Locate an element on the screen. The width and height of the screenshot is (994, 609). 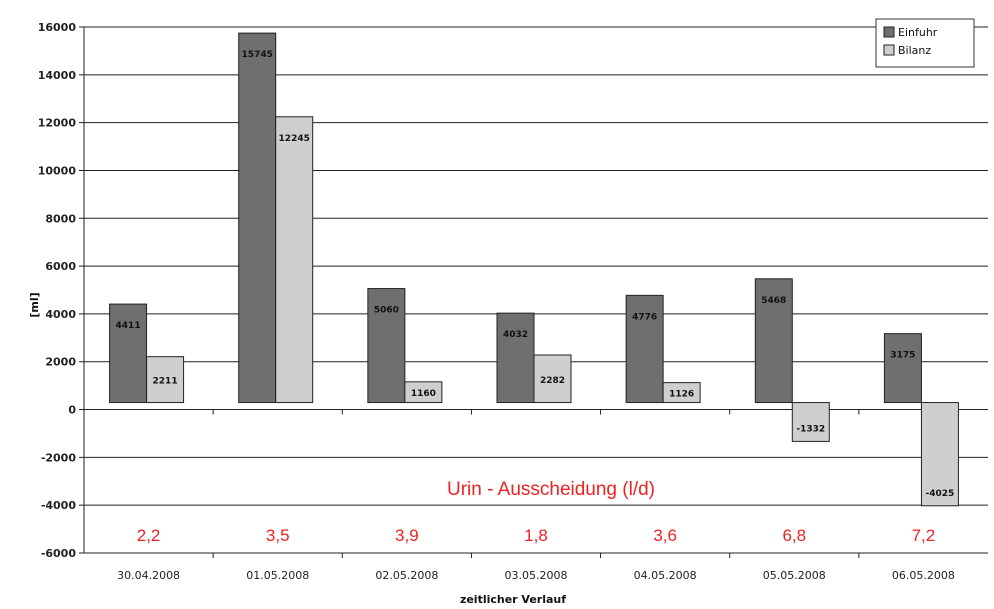
y-tick-label: 16000 is located at coordinates (57, 27).